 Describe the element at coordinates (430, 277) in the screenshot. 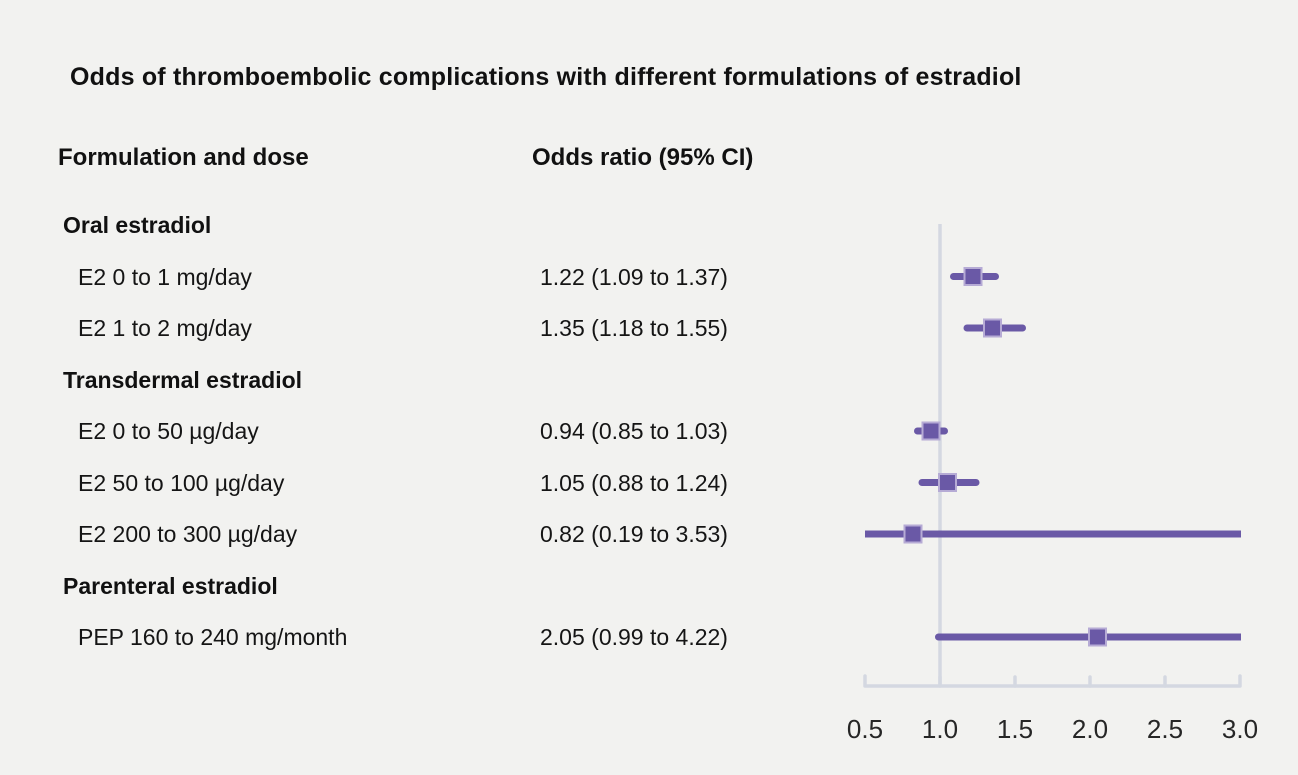

I see `forest-row: E2 0 to 1 mg/day 1.22 (1.09 to 1.37)` at that location.